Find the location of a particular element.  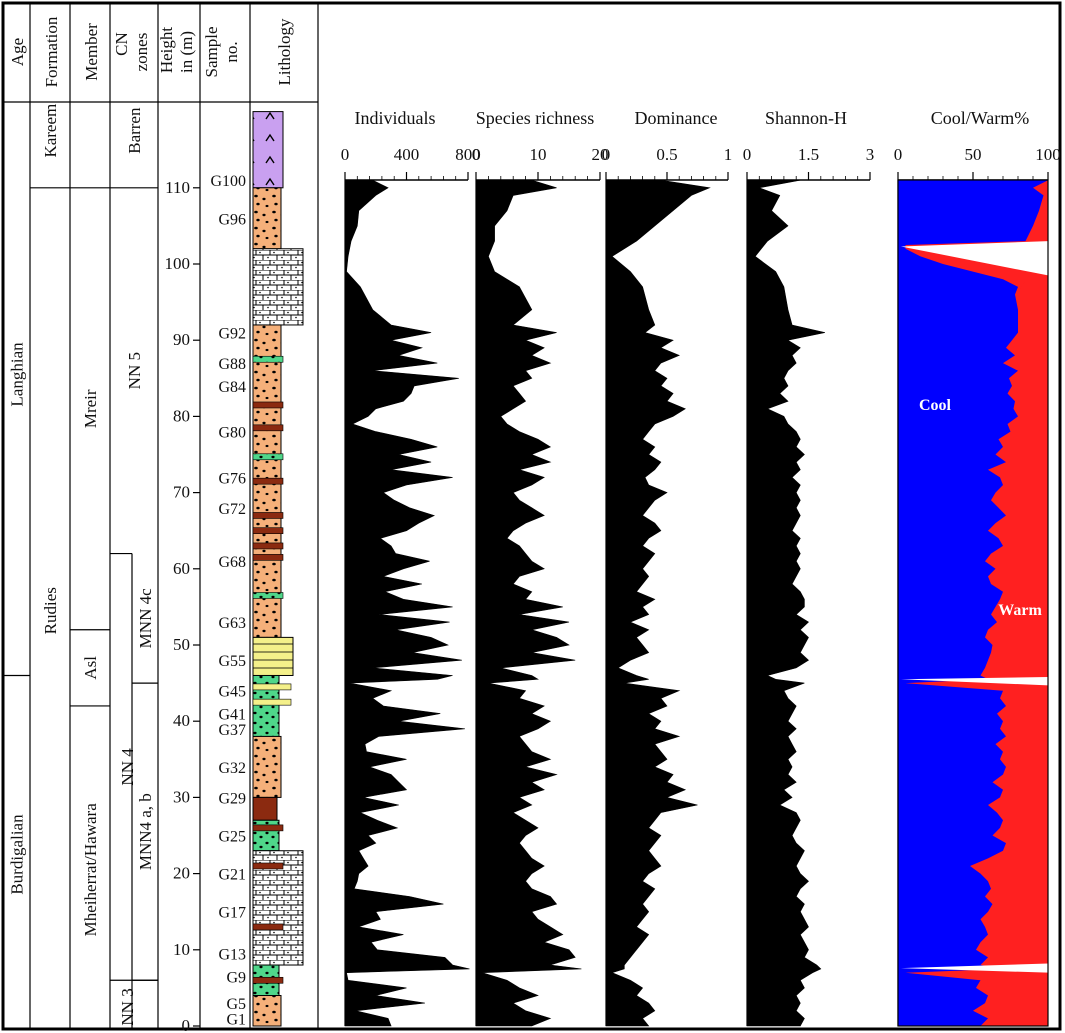

cn-zone-label: NN 5 is located at coordinates (134, 370).